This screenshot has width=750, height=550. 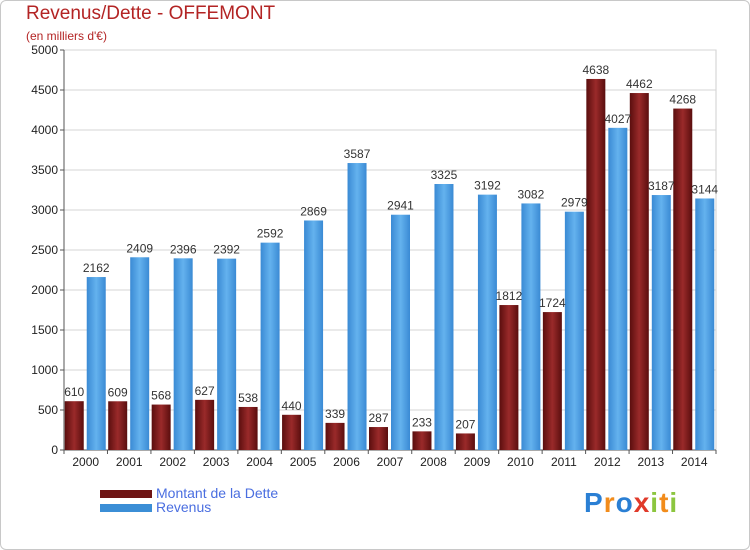 I want to click on y-tick-label: 0, so click(x=54, y=450).